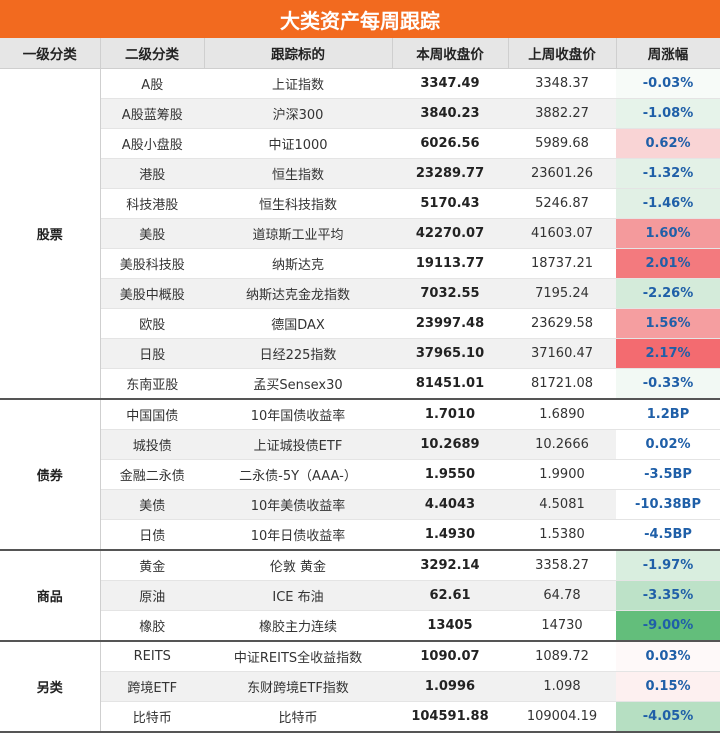  Describe the element at coordinates (562, 83) in the screenshot. I see `previous-close-cell: 3348.37` at that location.